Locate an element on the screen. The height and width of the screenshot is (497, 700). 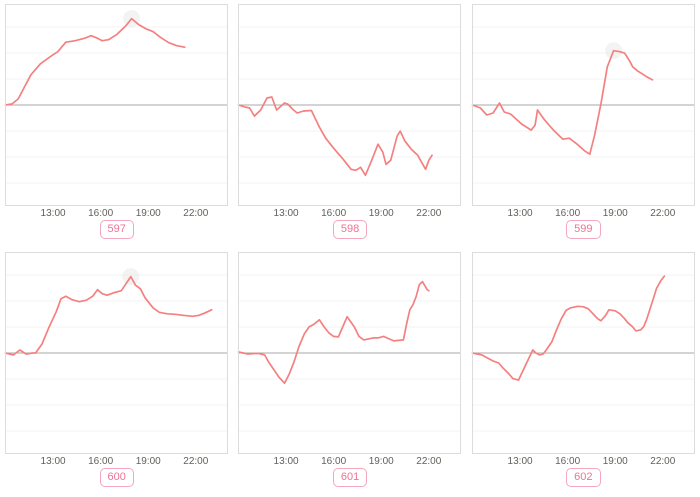
badge-row: 599 is located at coordinates (583, 229).